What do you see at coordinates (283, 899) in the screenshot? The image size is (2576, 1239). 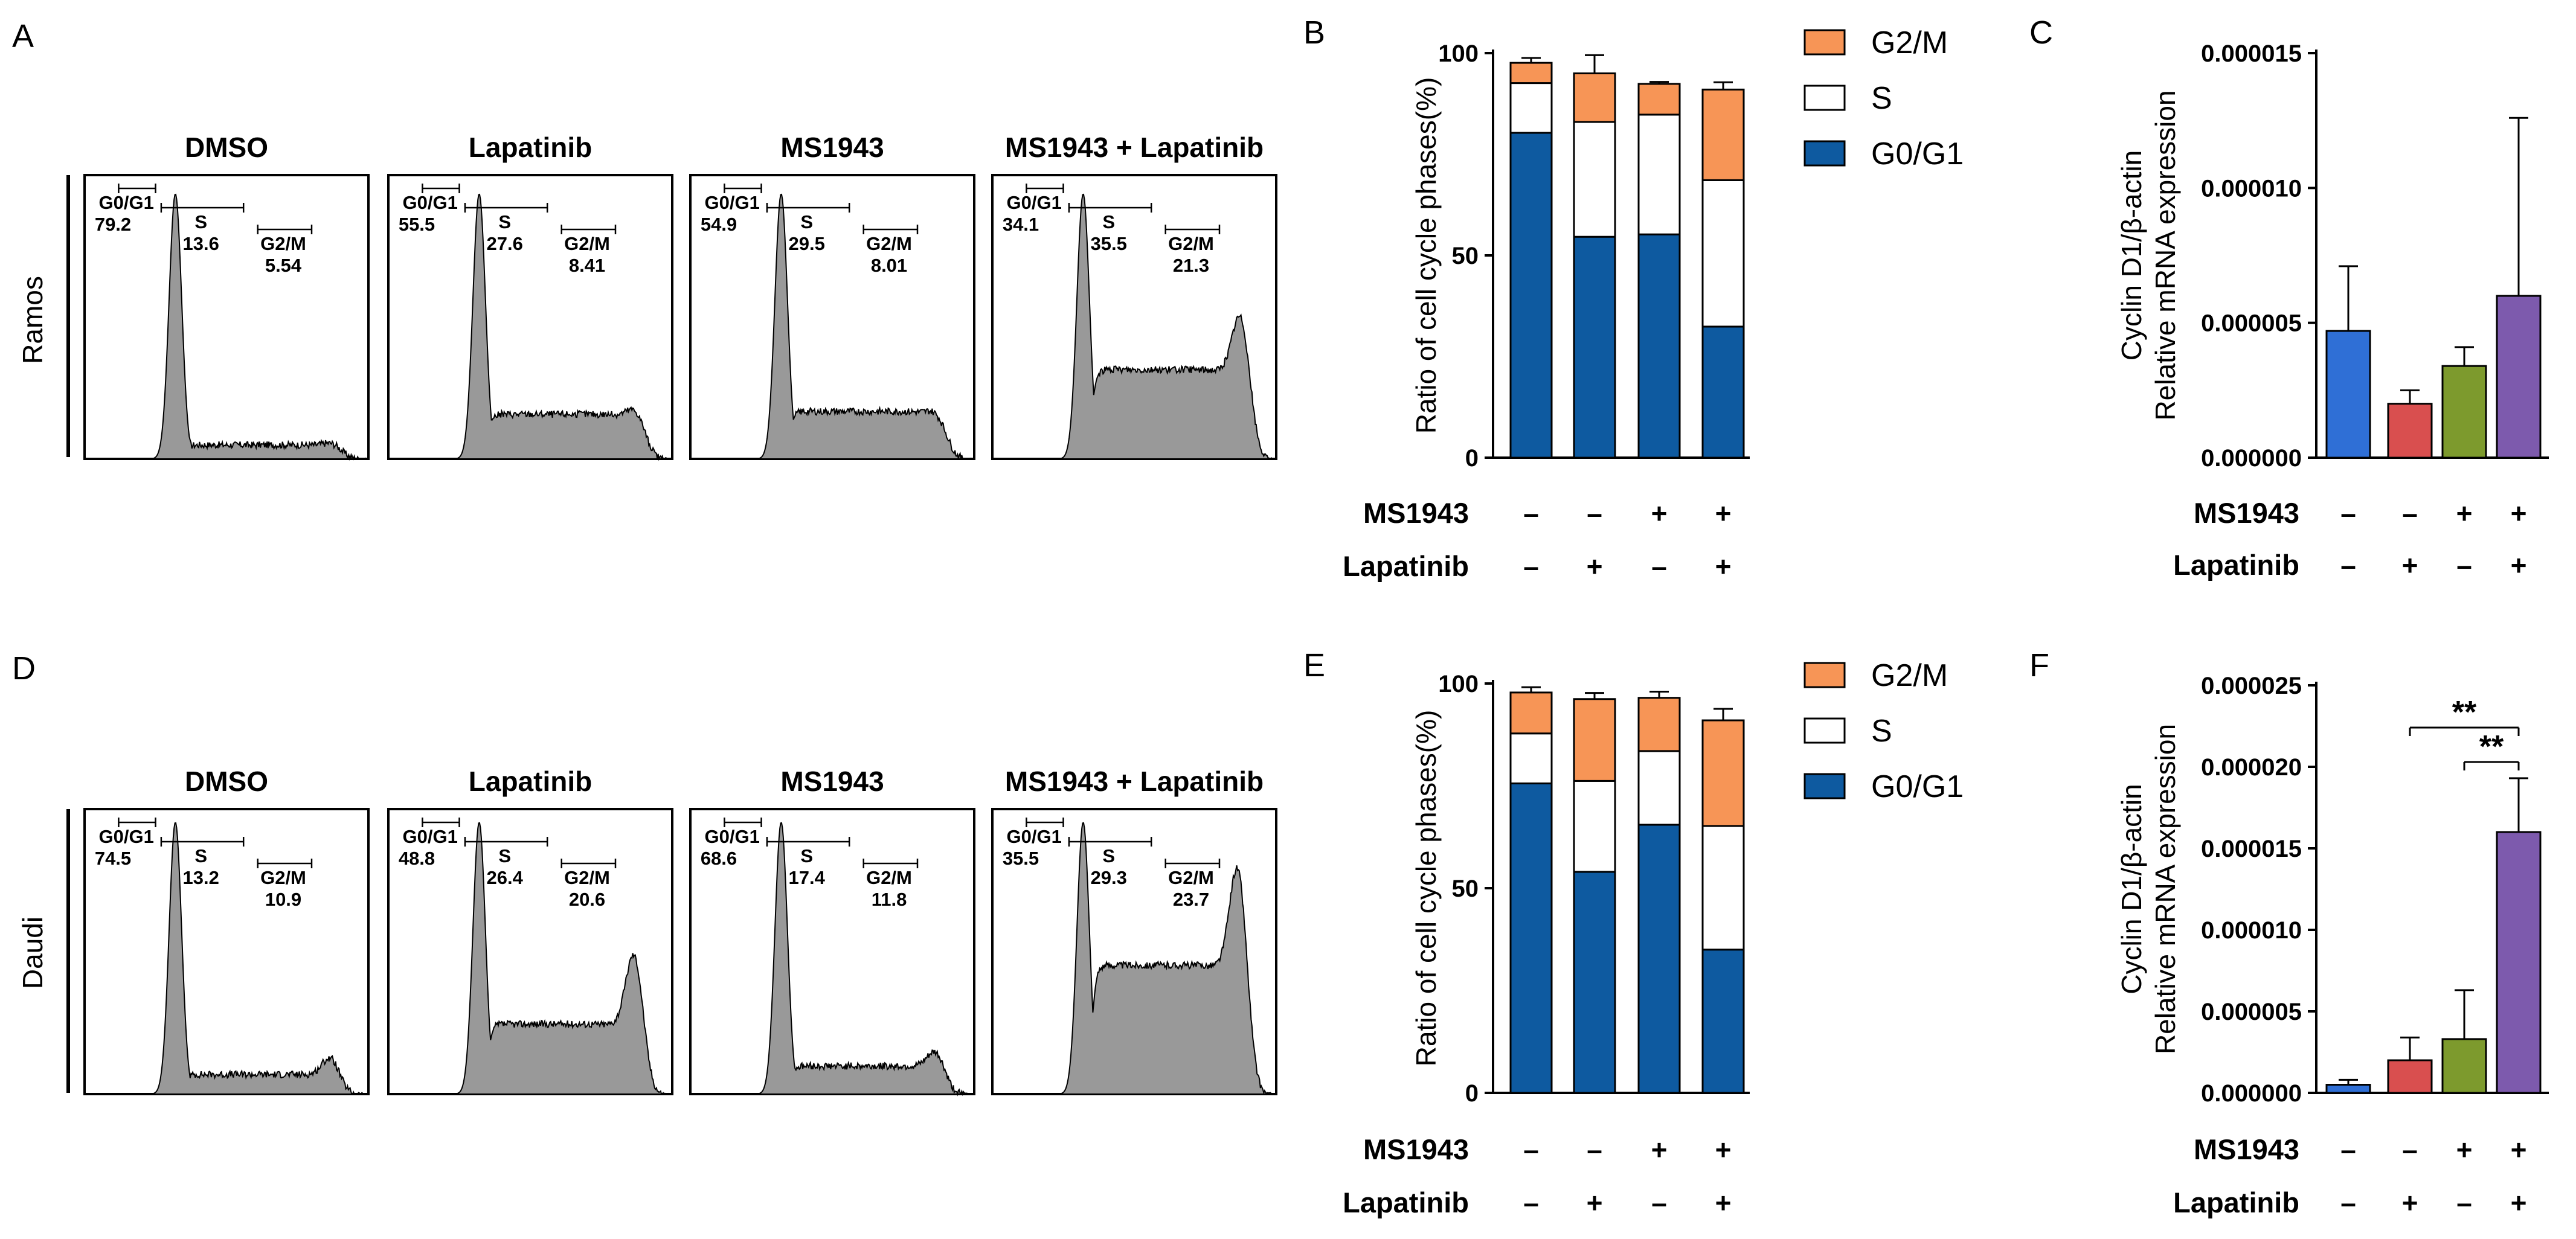 I see `gate-G2/M-value: 10.9` at bounding box center [283, 899].